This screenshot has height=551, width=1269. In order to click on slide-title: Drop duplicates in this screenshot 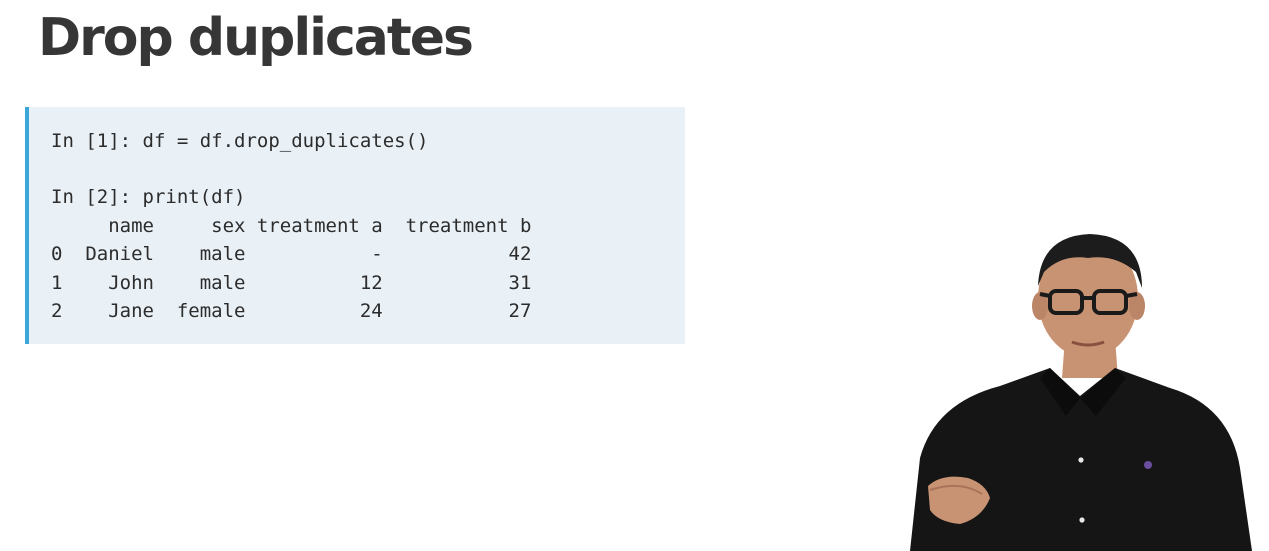, I will do `click(256, 38)`.